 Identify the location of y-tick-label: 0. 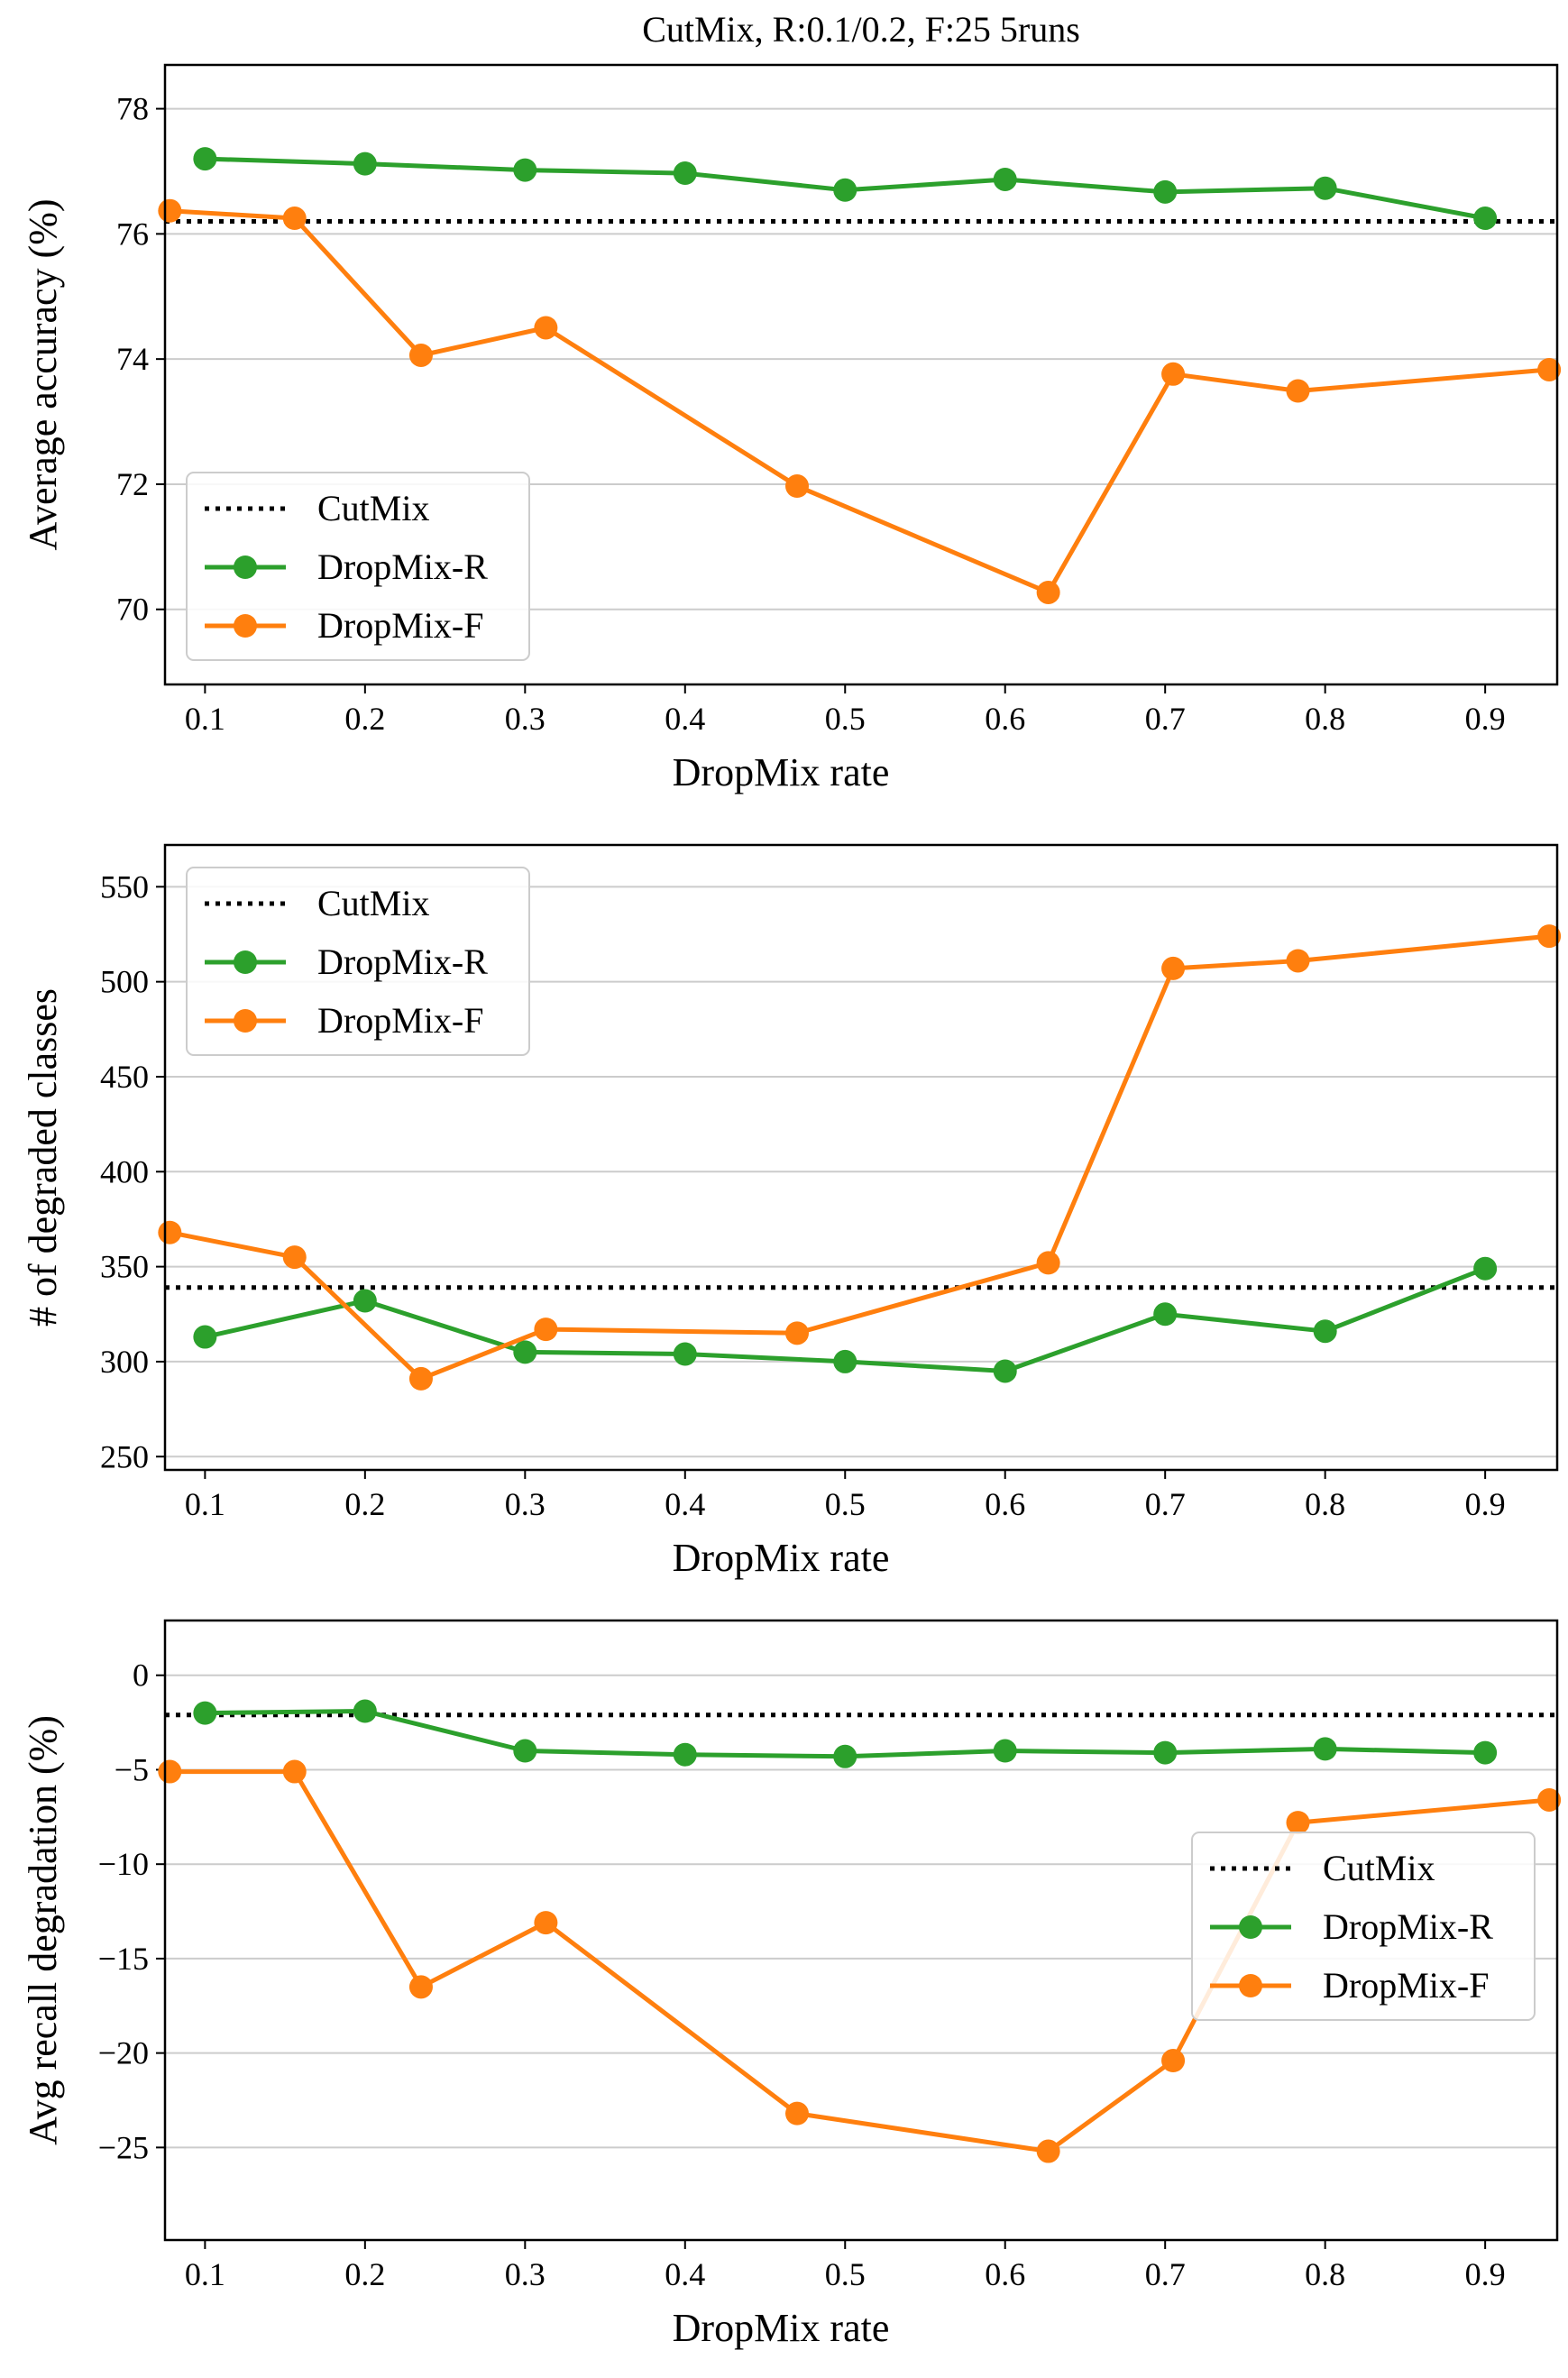
(141, 1675).